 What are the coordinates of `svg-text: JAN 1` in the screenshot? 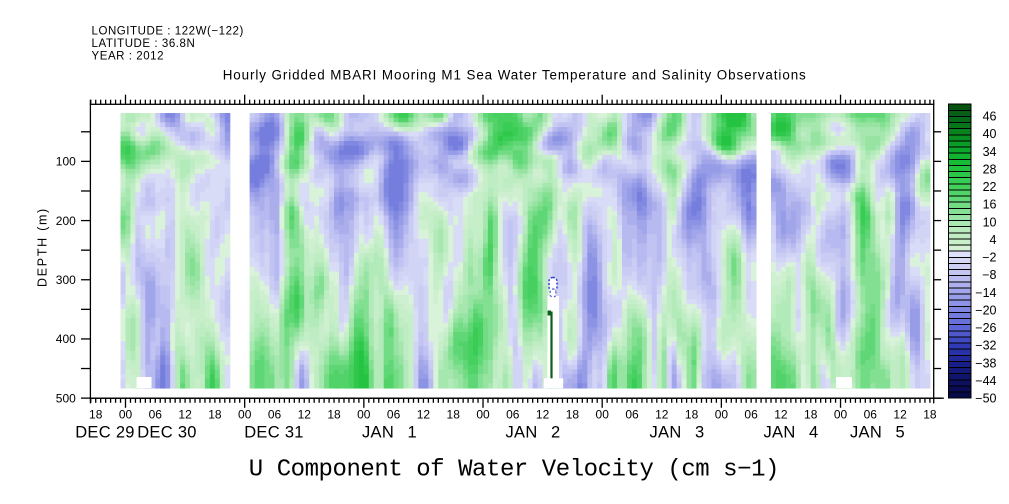 It's located at (389, 433).